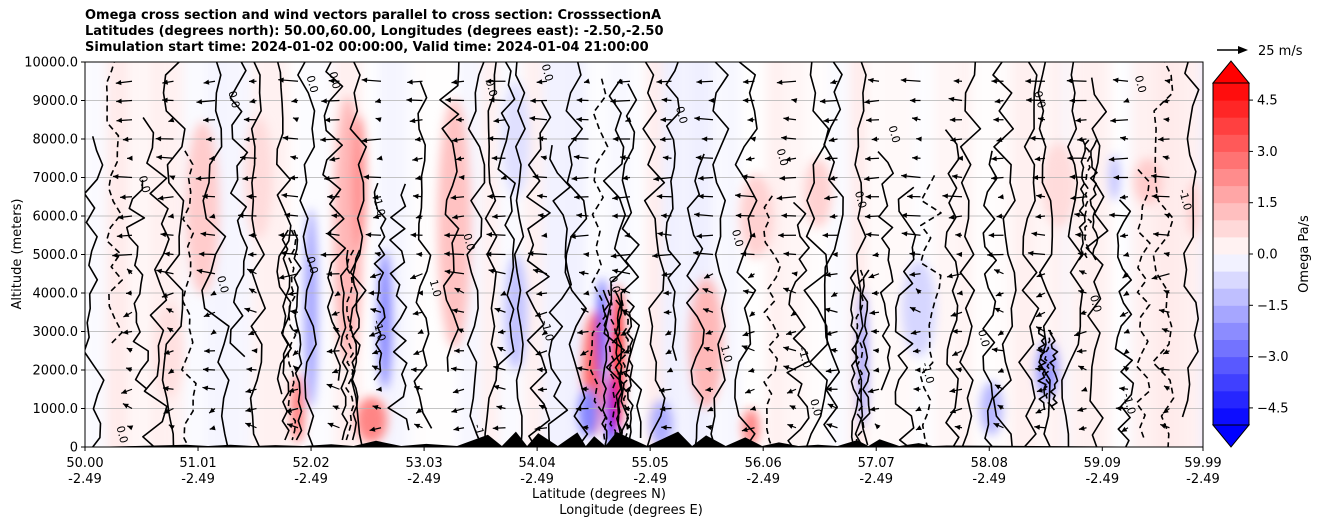 This screenshot has width=1320, height=526. What do you see at coordinates (56, 332) in the screenshot?
I see `y-tick-label: 3000.0` at bounding box center [56, 332].